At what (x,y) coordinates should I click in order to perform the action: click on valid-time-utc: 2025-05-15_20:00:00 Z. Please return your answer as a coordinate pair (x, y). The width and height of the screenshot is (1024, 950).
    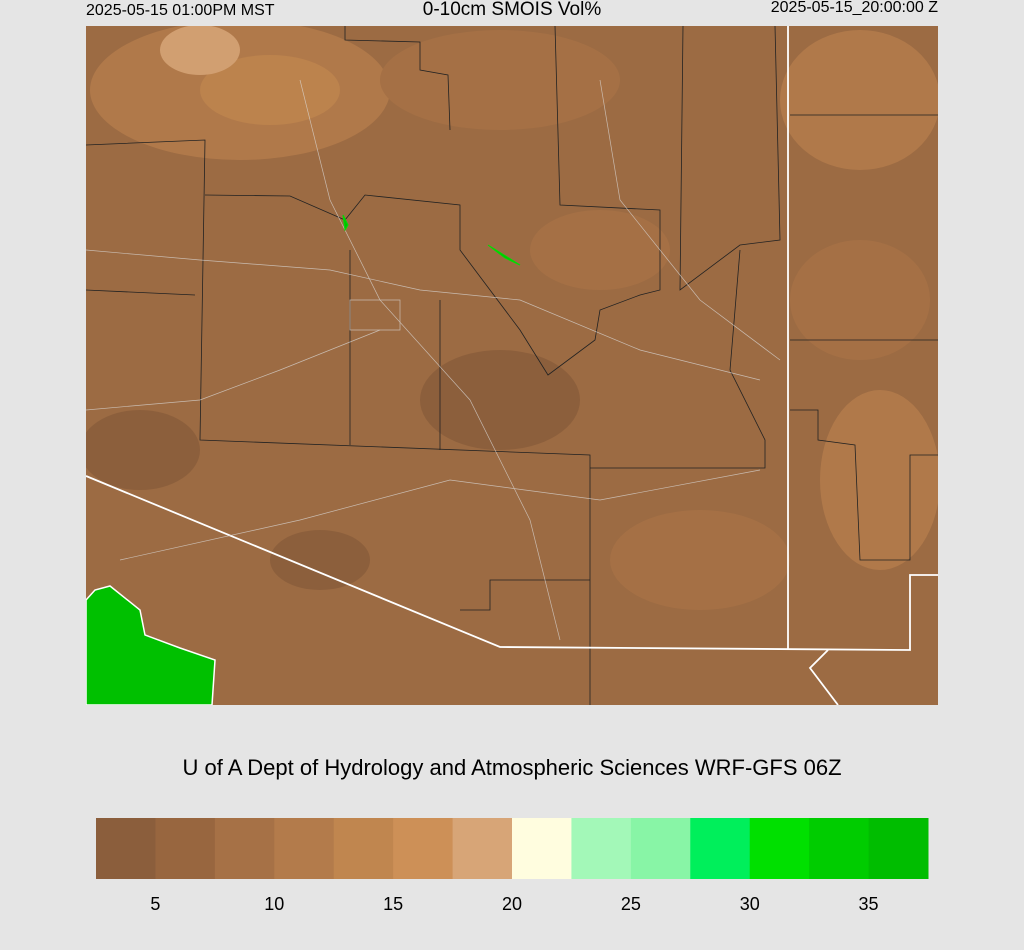
    Looking at the image, I should click on (854, 8).